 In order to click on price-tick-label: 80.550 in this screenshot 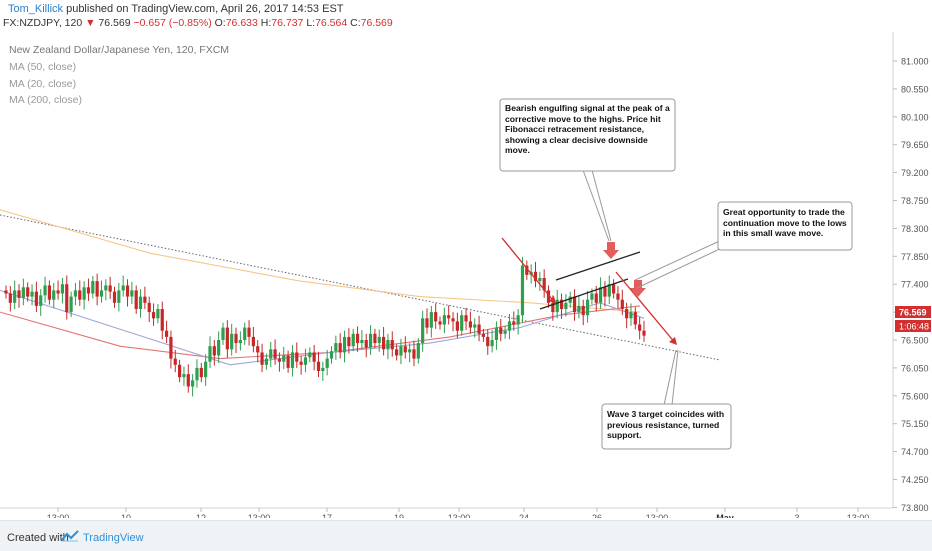, I will do `click(915, 89)`.